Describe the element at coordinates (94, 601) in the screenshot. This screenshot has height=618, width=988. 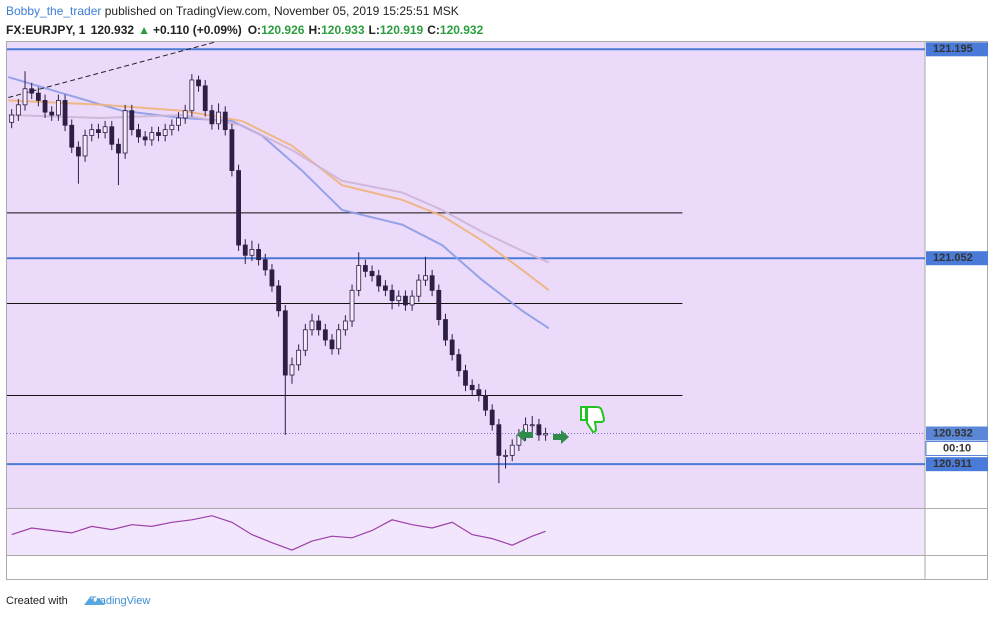
I see `brand-logo` at that location.